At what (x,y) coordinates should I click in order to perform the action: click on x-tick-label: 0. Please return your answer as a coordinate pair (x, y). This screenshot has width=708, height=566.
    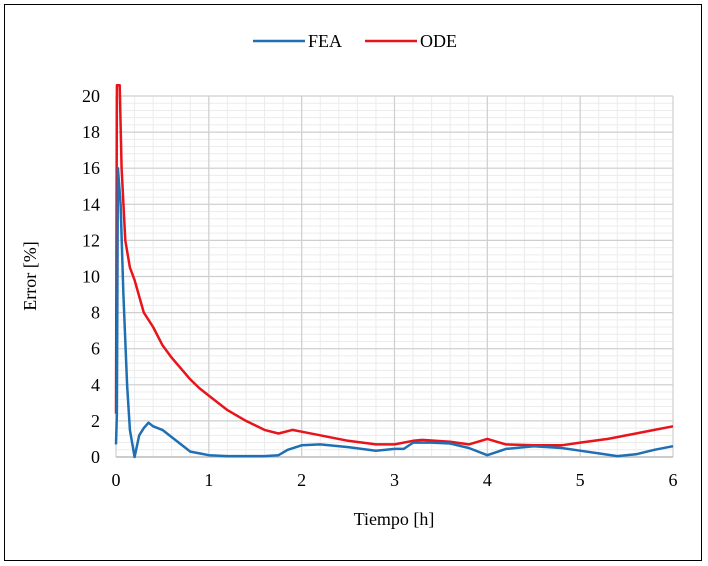
    Looking at the image, I should click on (116, 480).